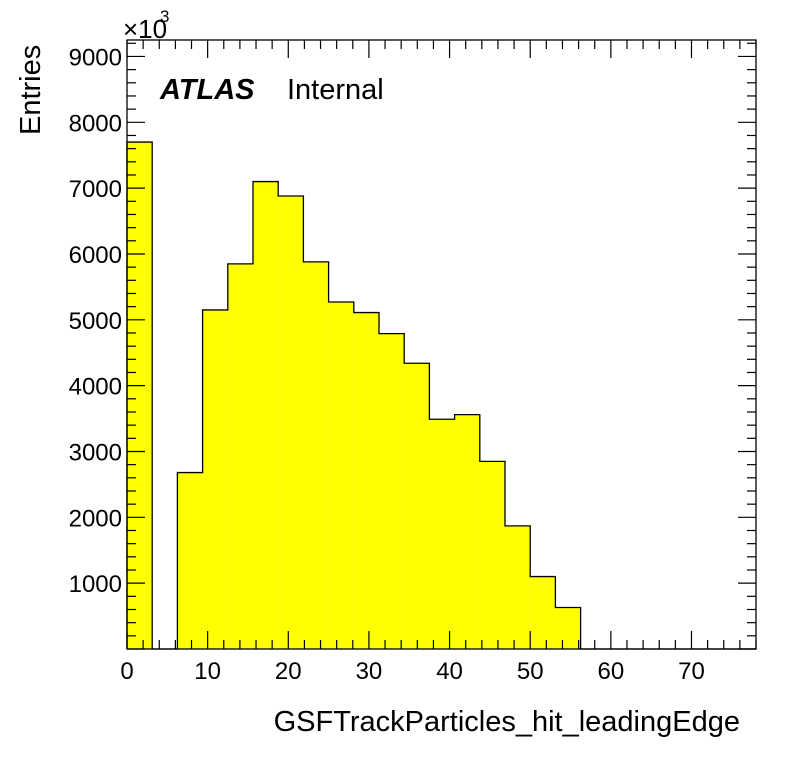 The width and height of the screenshot is (796, 777). Describe the element at coordinates (95, 387) in the screenshot. I see `y-tick-label: 4000` at that location.